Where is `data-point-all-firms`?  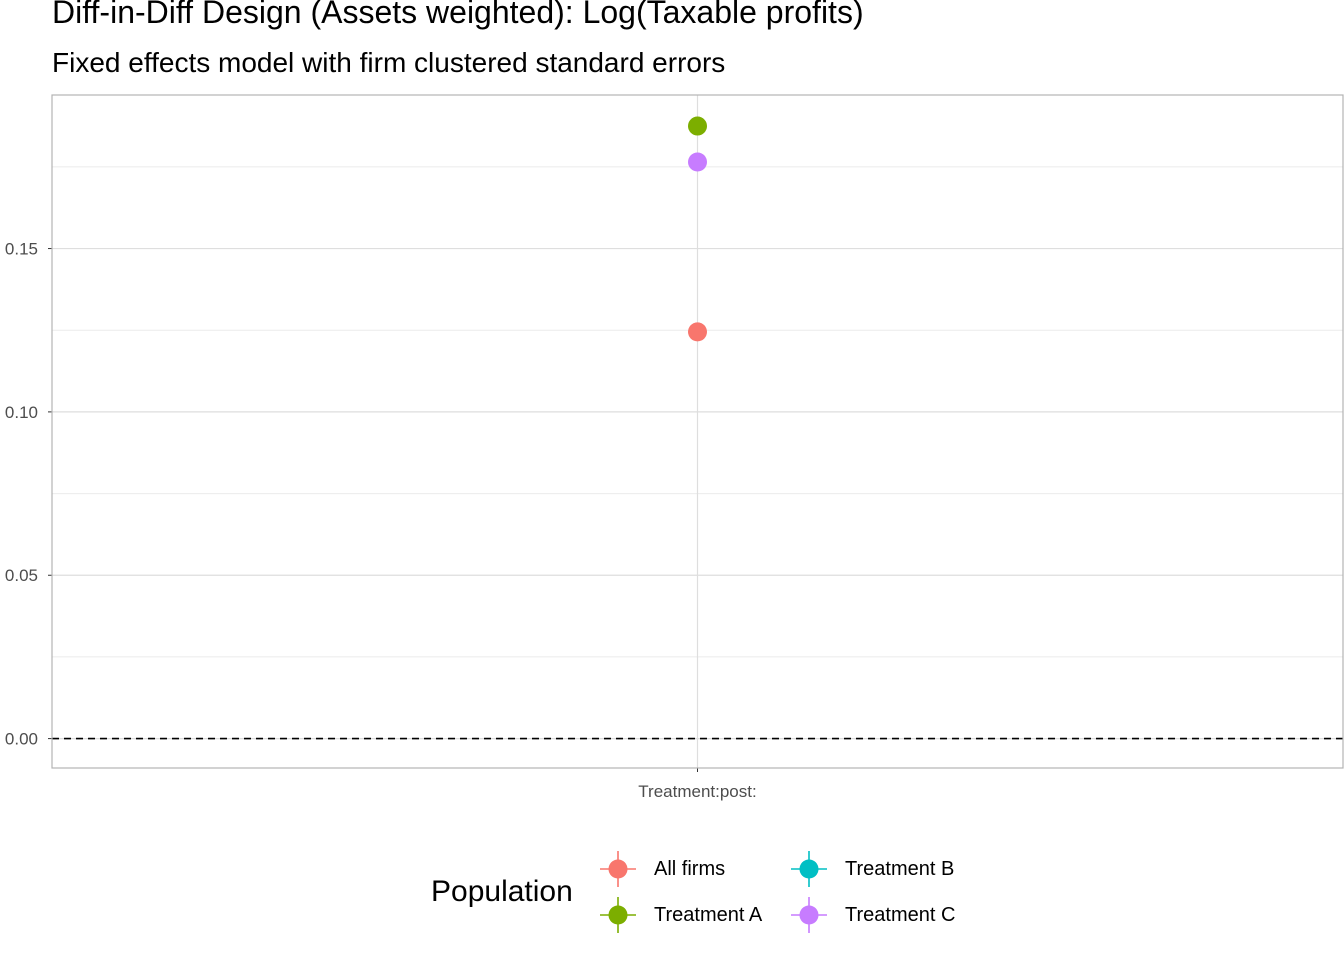
data-point-all-firms is located at coordinates (697, 332).